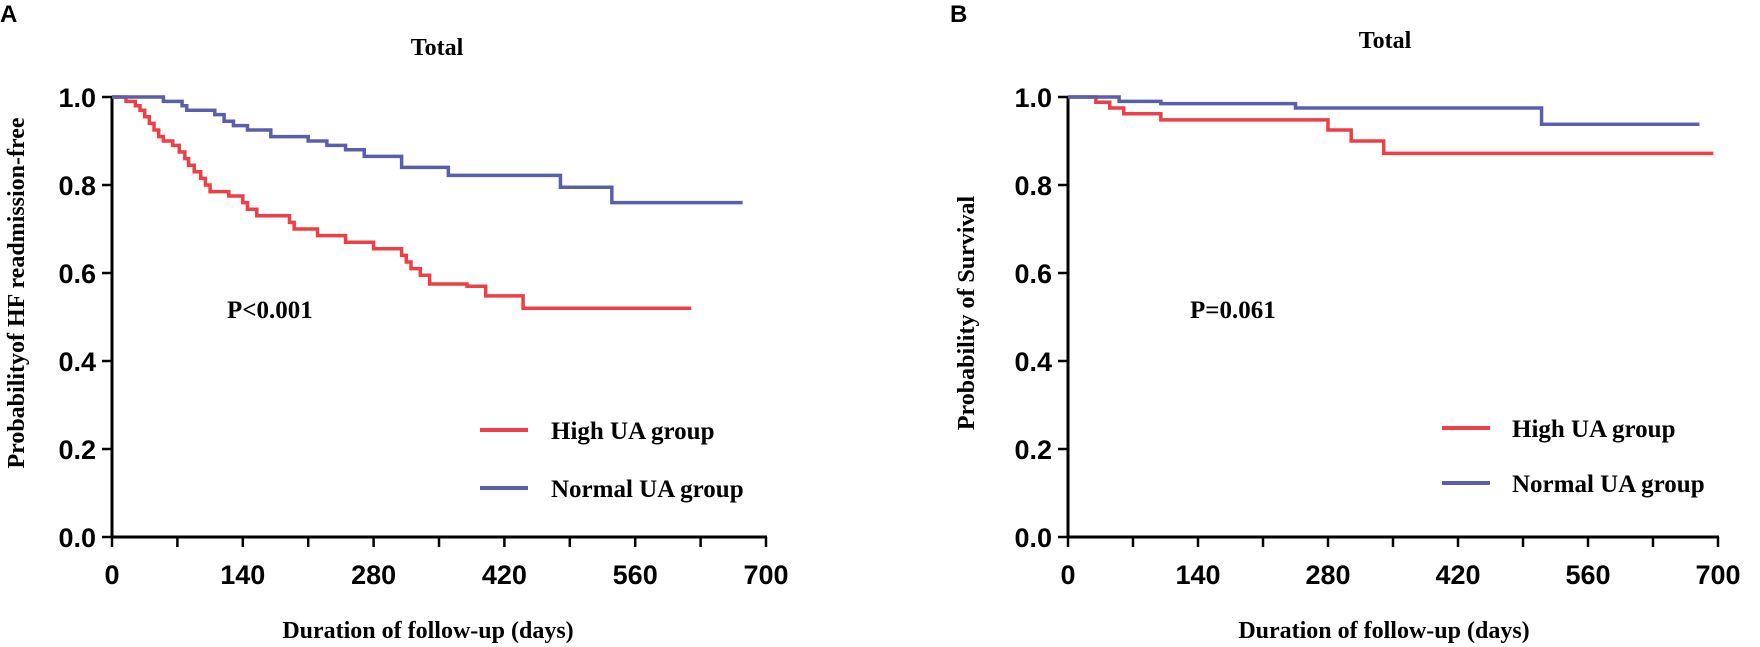  What do you see at coordinates (958, 14) in the screenshot?
I see `panel-letter: B` at bounding box center [958, 14].